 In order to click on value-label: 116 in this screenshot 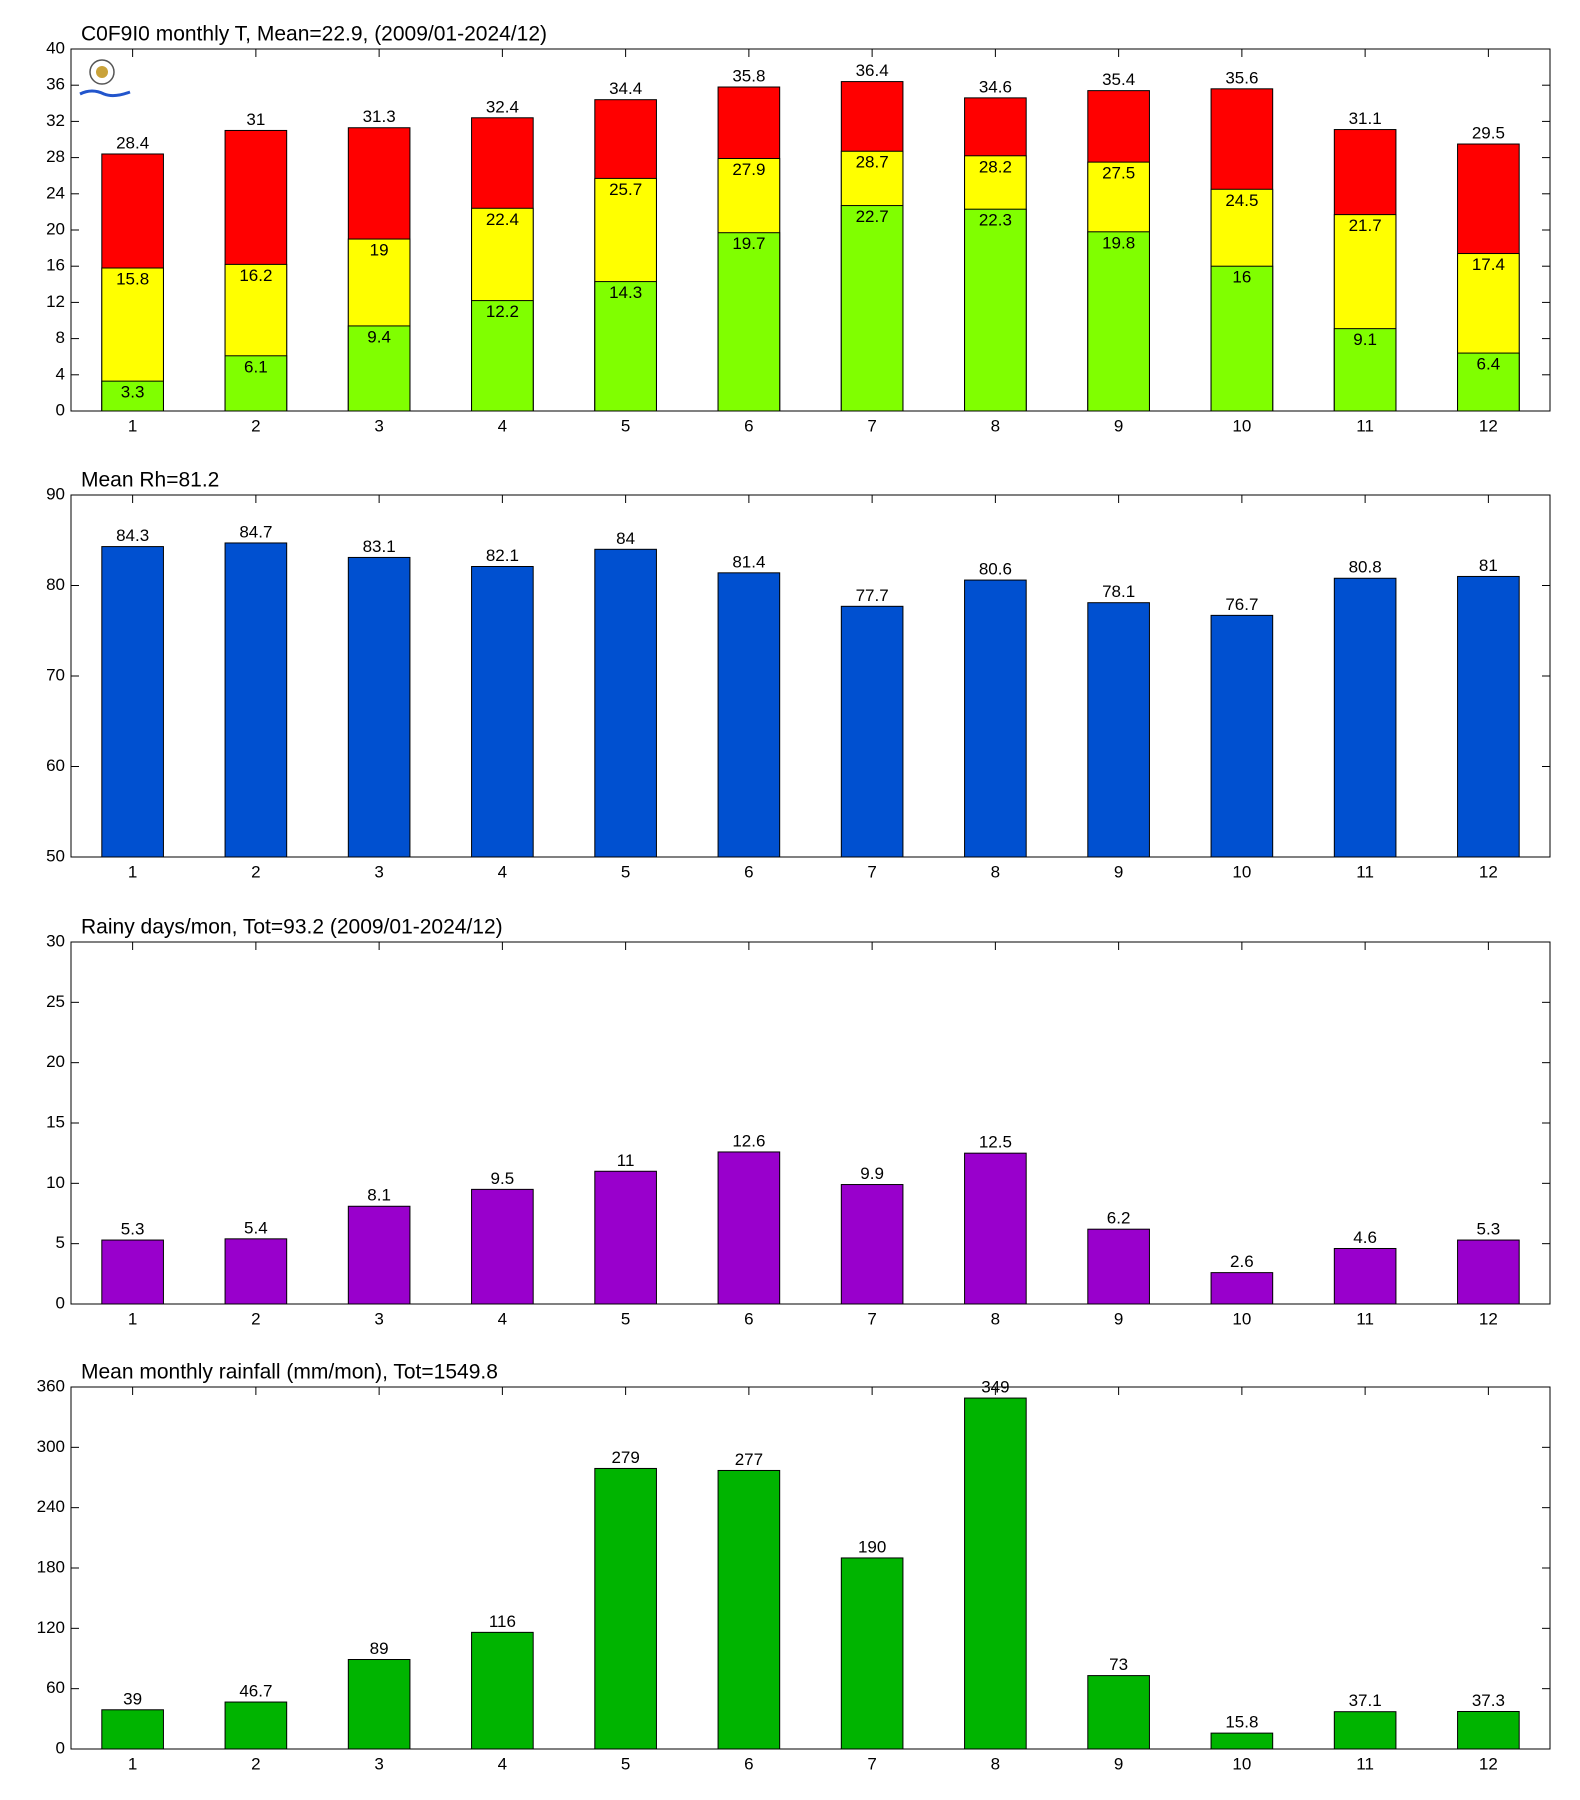, I will do `click(502, 1621)`.